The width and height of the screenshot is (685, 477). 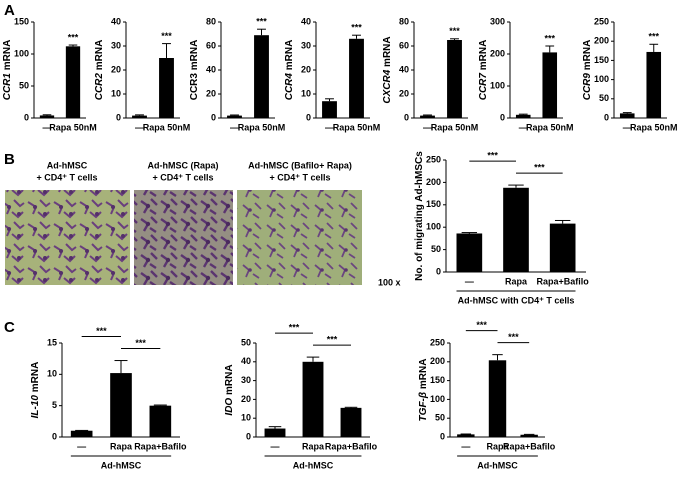 What do you see at coordinates (67, 165) in the screenshot?
I see `image-caption: Ad-hMSC` at bounding box center [67, 165].